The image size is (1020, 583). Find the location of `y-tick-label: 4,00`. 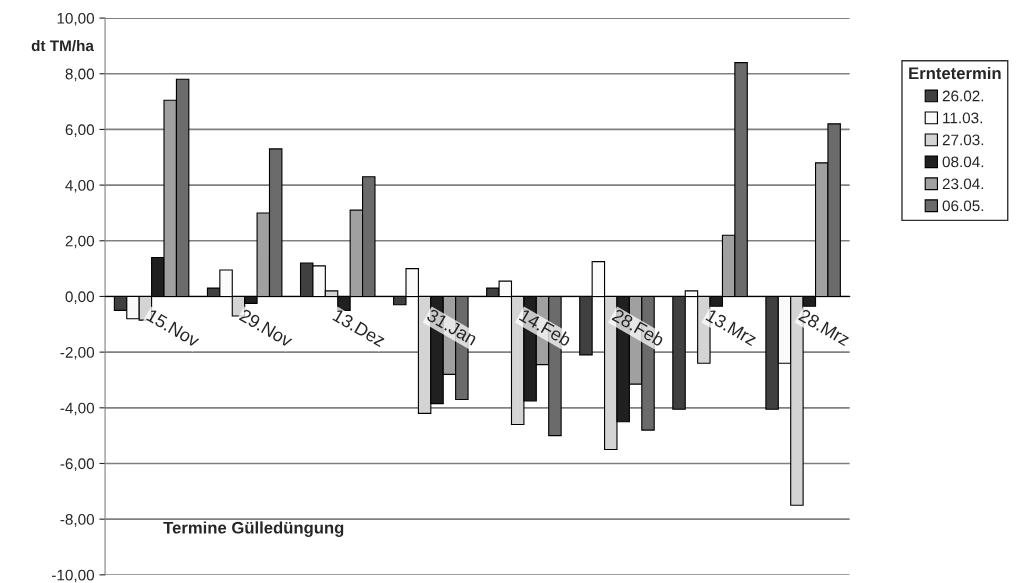

y-tick-label: 4,00 is located at coordinates (80, 186).